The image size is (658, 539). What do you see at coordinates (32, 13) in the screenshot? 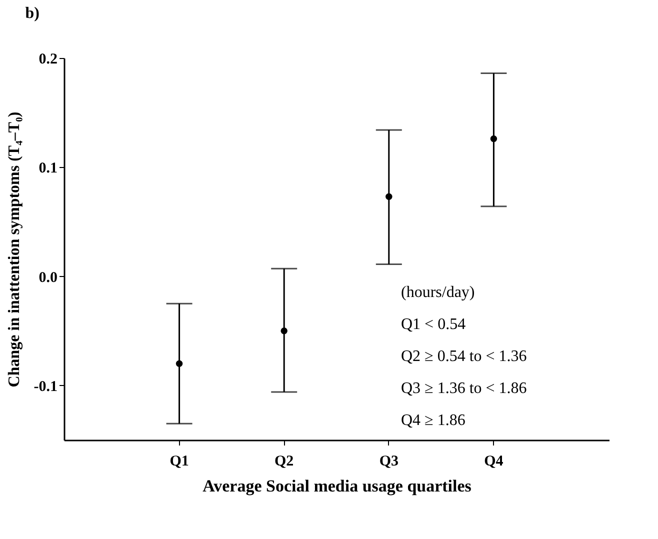
I see `chart-title: b)` at bounding box center [32, 13].